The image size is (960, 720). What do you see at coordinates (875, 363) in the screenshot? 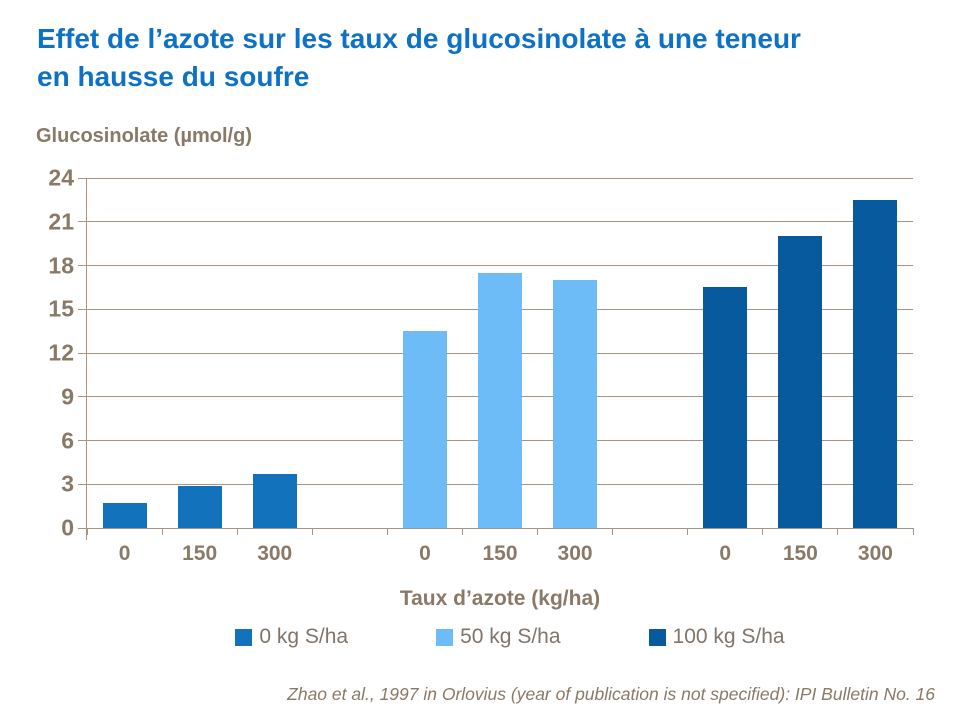
I see `bar-100-kg-S/ha-N300` at bounding box center [875, 363].